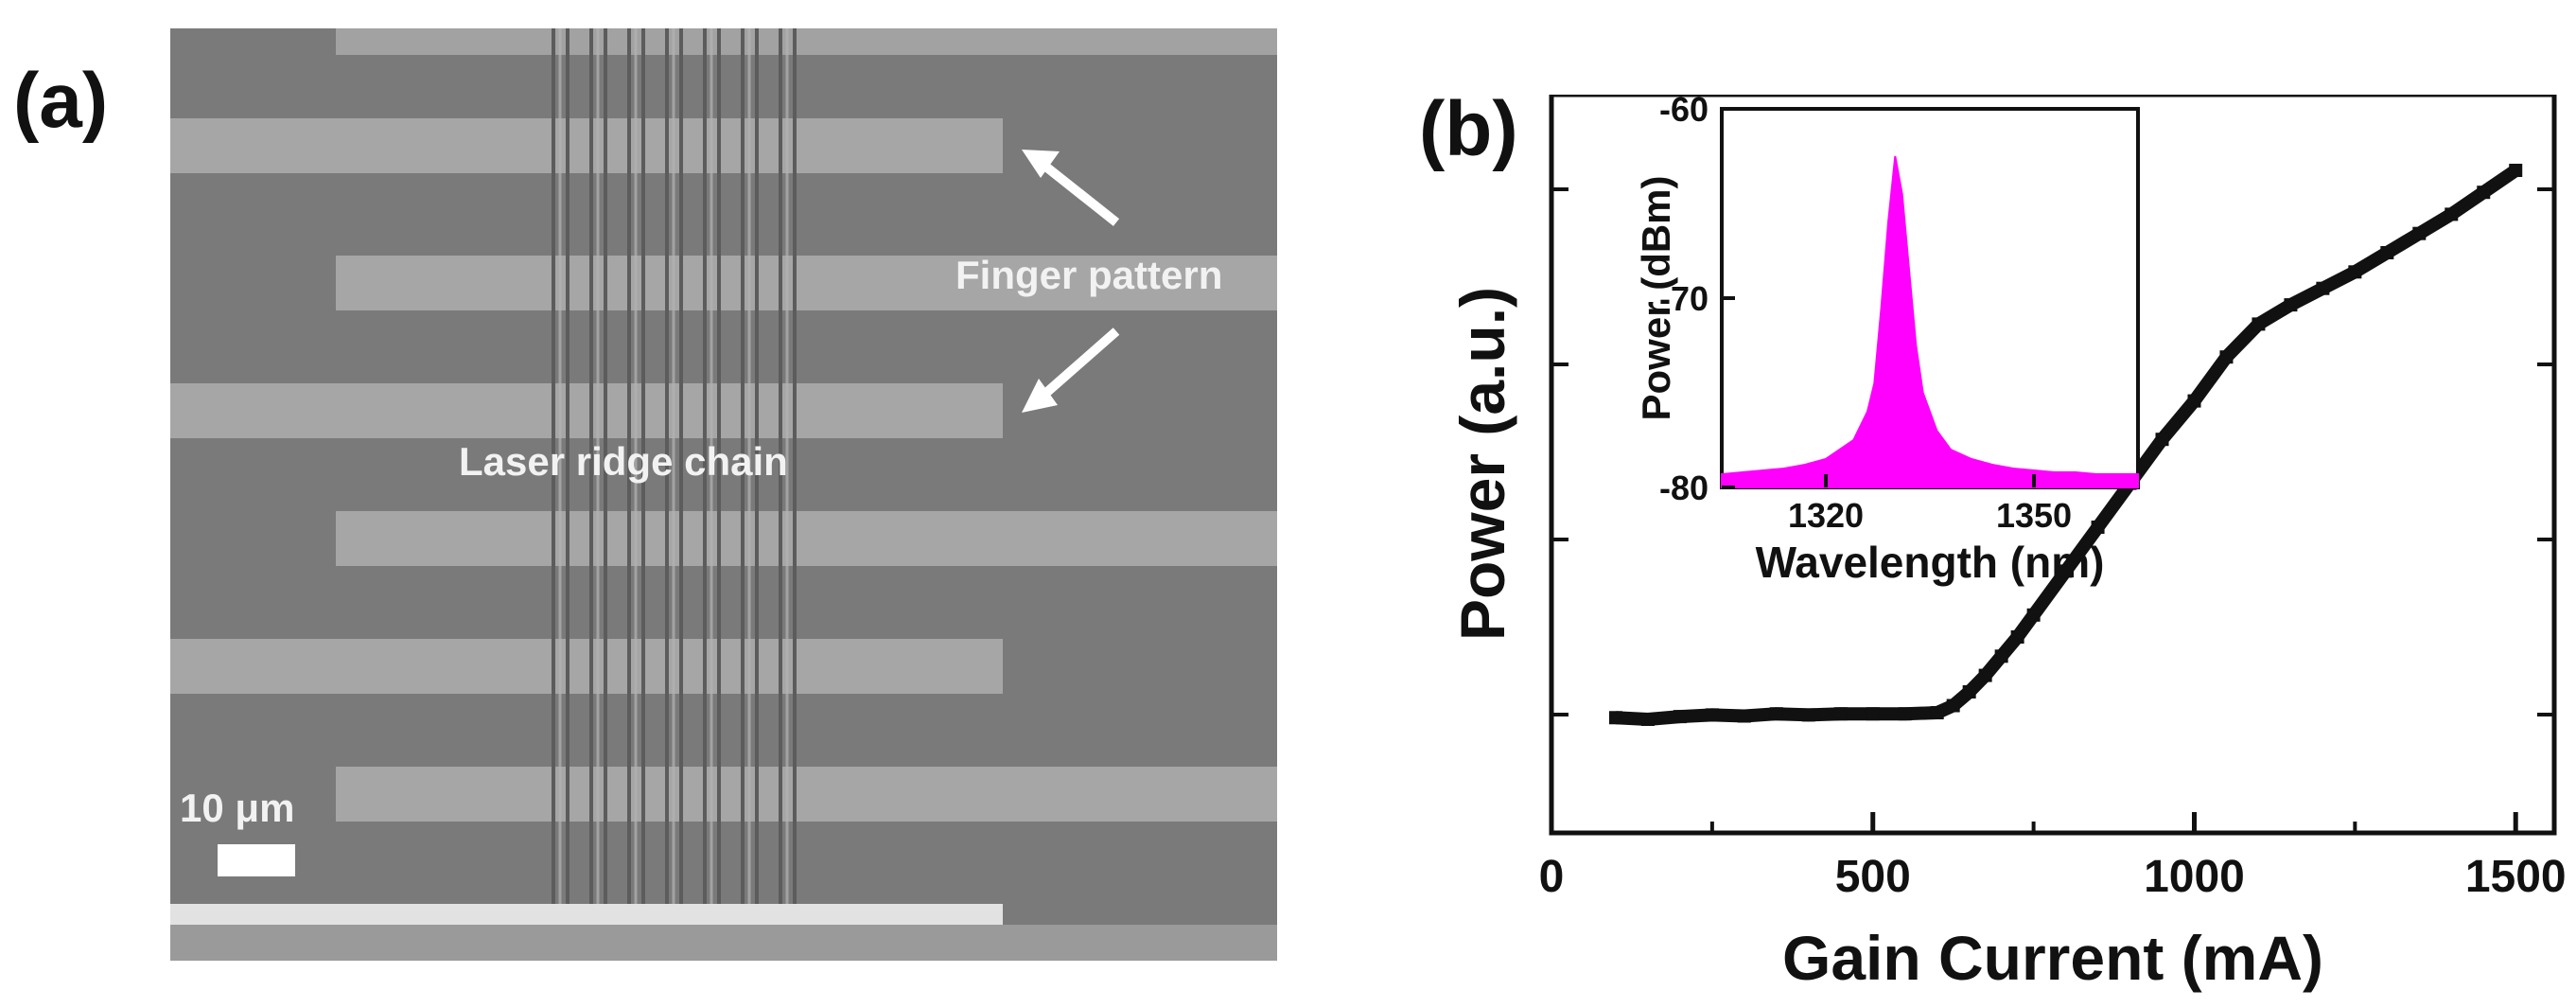 This screenshot has width=2576, height=1008. Describe the element at coordinates (1826, 515) in the screenshot. I see `inset-x-tick-label: 1320` at that location.